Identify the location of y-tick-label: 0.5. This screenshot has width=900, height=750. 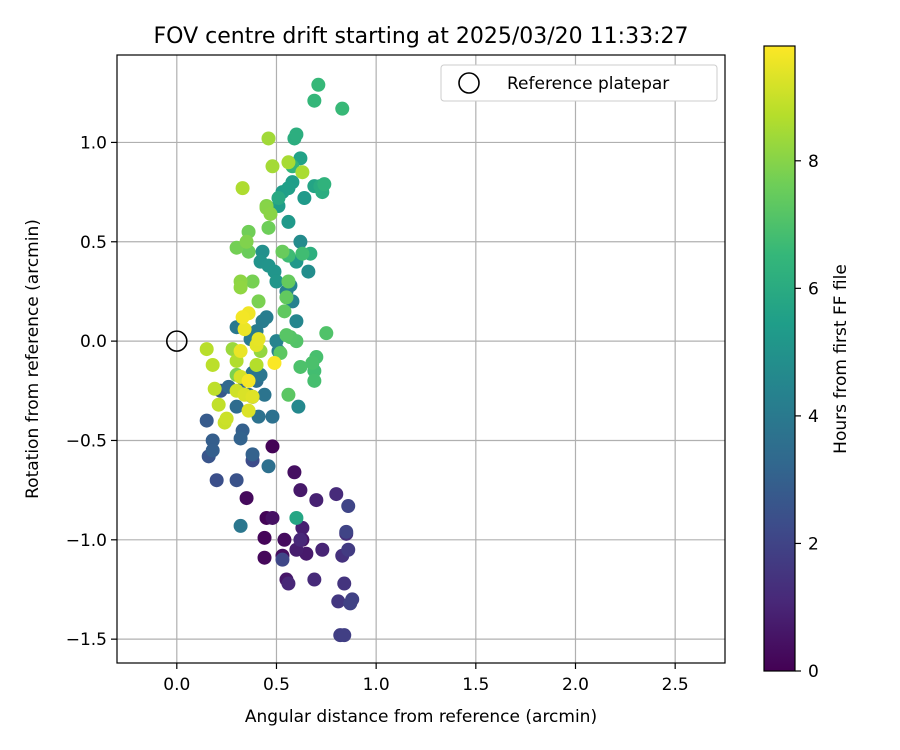
(93, 243).